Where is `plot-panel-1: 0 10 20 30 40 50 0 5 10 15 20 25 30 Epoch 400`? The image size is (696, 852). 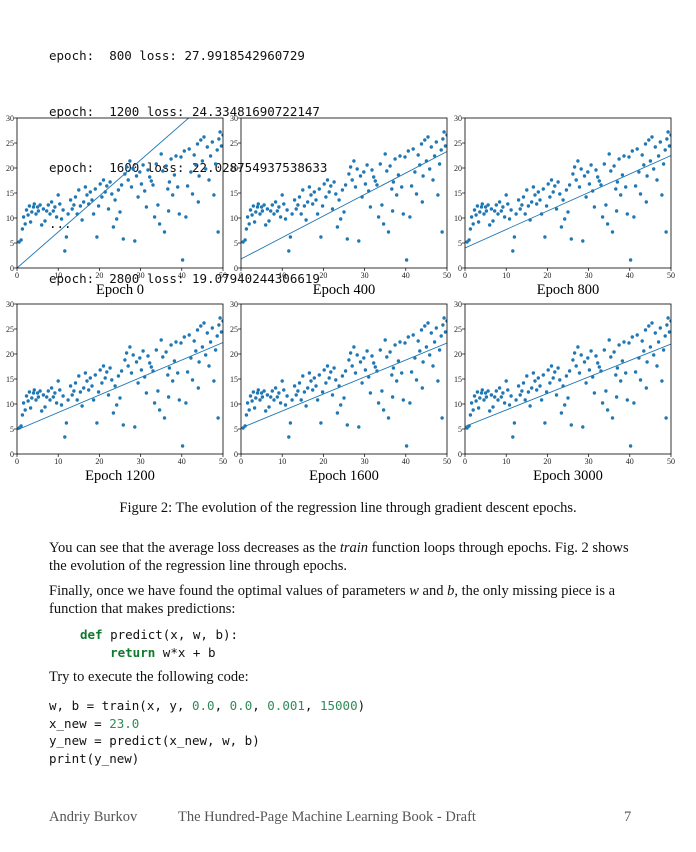
plot-panel-1: 0 10 20 30 40 50 0 5 10 15 20 25 30 Epoch 400 is located at coordinates (340, 206).